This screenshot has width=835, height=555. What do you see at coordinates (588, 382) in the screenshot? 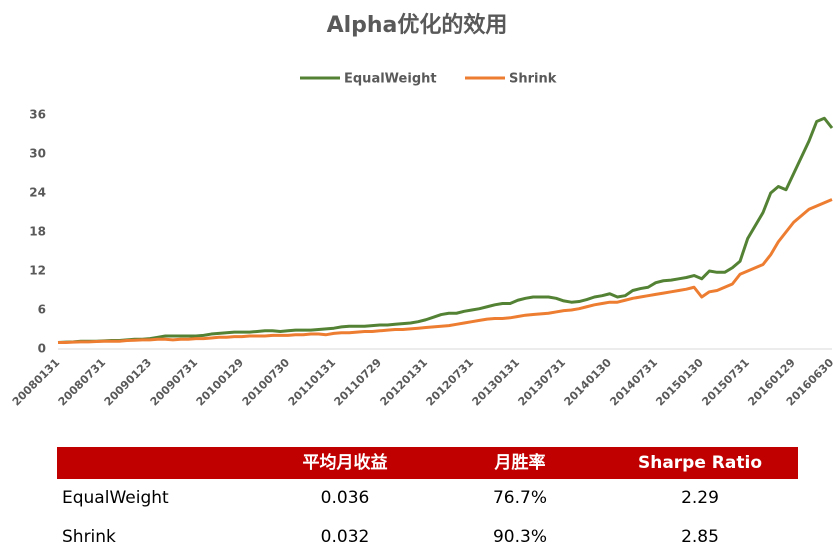
I see `x-tick-label: 20140130` at bounding box center [588, 382].